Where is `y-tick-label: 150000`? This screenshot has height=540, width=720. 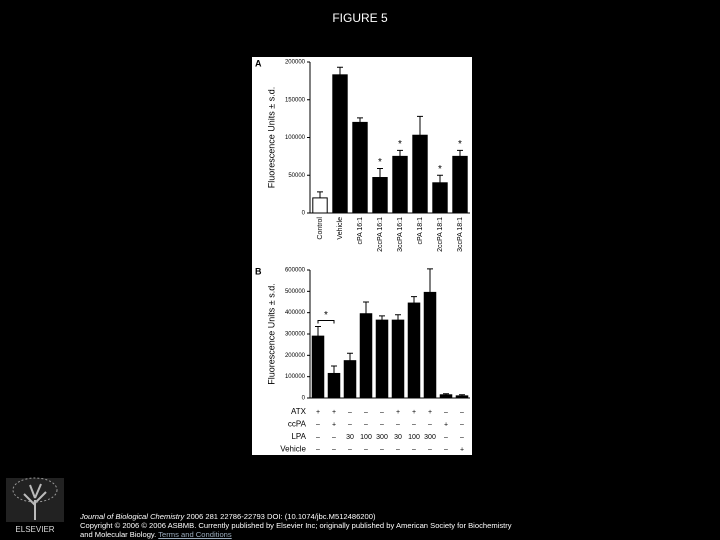 y-tick-label: 150000 is located at coordinates (295, 100).